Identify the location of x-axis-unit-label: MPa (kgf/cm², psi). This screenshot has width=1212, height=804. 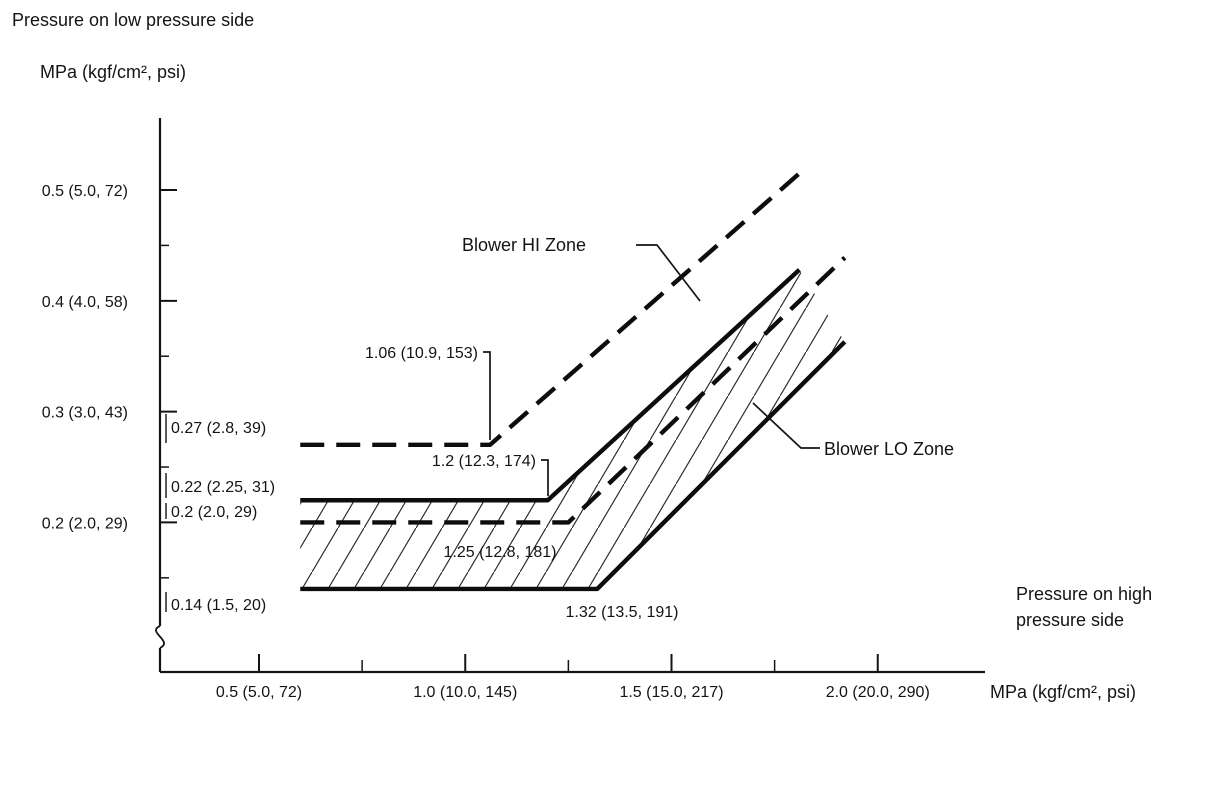
(1063, 692).